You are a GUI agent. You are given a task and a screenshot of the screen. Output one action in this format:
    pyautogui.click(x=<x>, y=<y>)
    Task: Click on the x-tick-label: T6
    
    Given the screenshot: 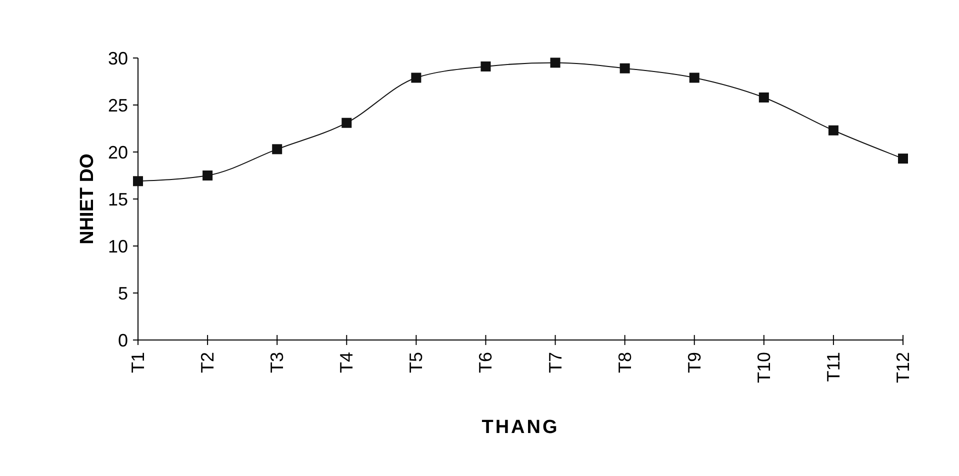 What is the action you would take?
    pyautogui.click(x=486, y=363)
    